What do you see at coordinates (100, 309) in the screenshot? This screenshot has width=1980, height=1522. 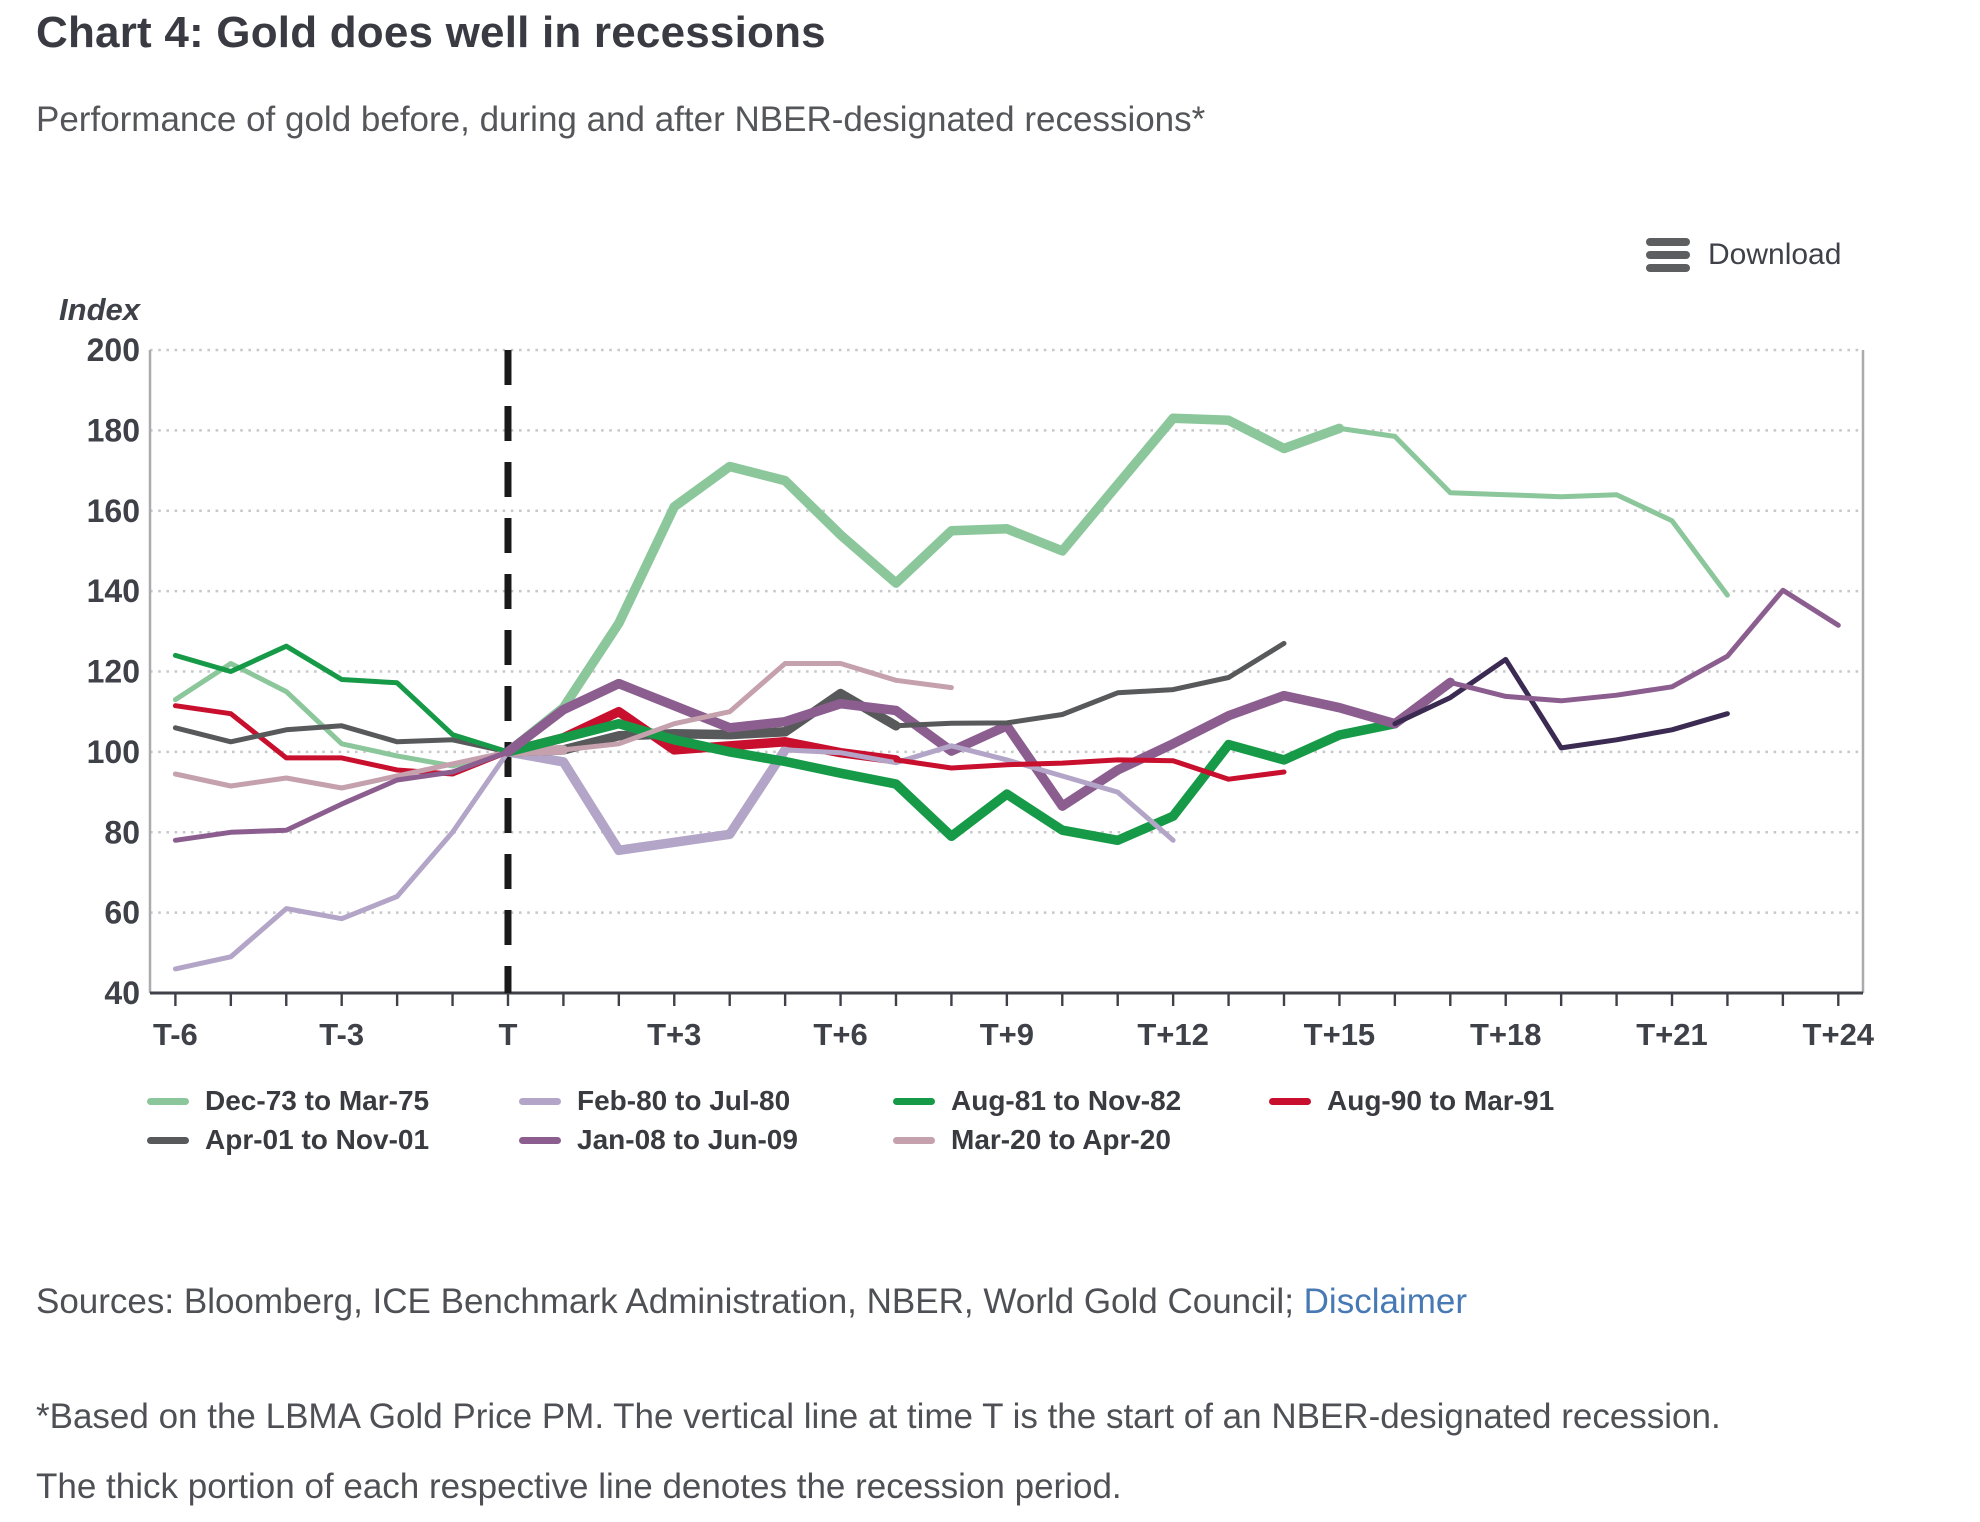 I see `y-axis-title: Index` at bounding box center [100, 309].